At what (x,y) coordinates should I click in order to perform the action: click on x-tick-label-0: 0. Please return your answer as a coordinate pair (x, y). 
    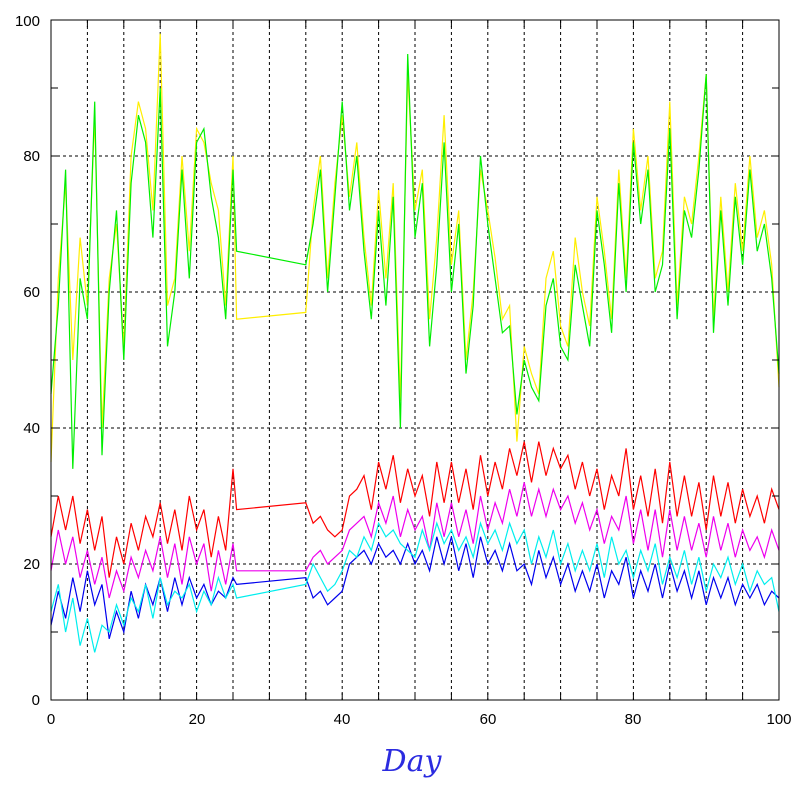
    Looking at the image, I should click on (51, 719).